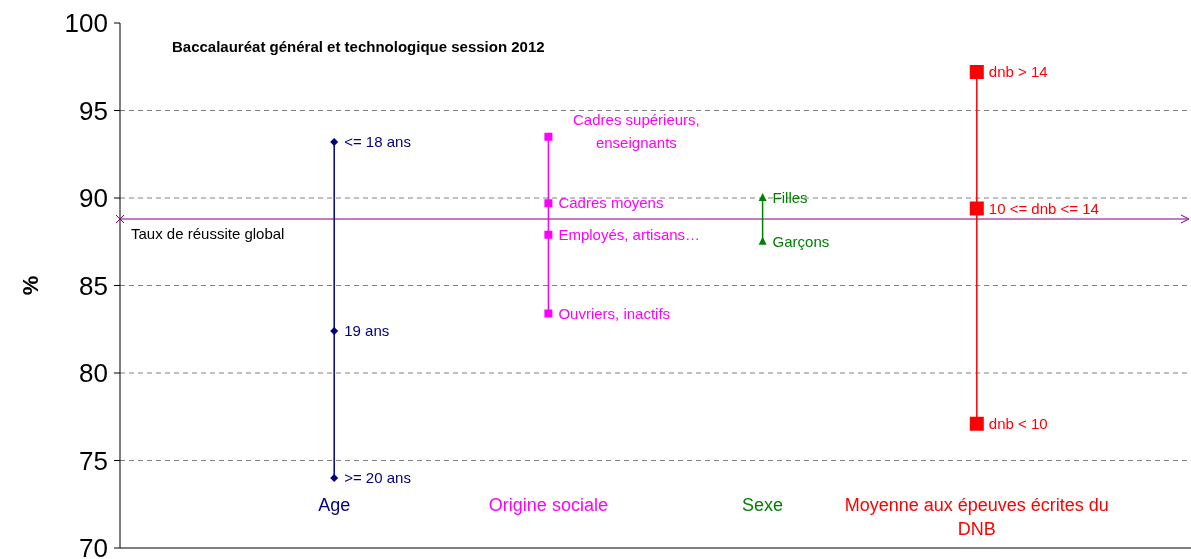  What do you see at coordinates (377, 141) in the screenshot?
I see `annotation: <= 18 ans` at bounding box center [377, 141].